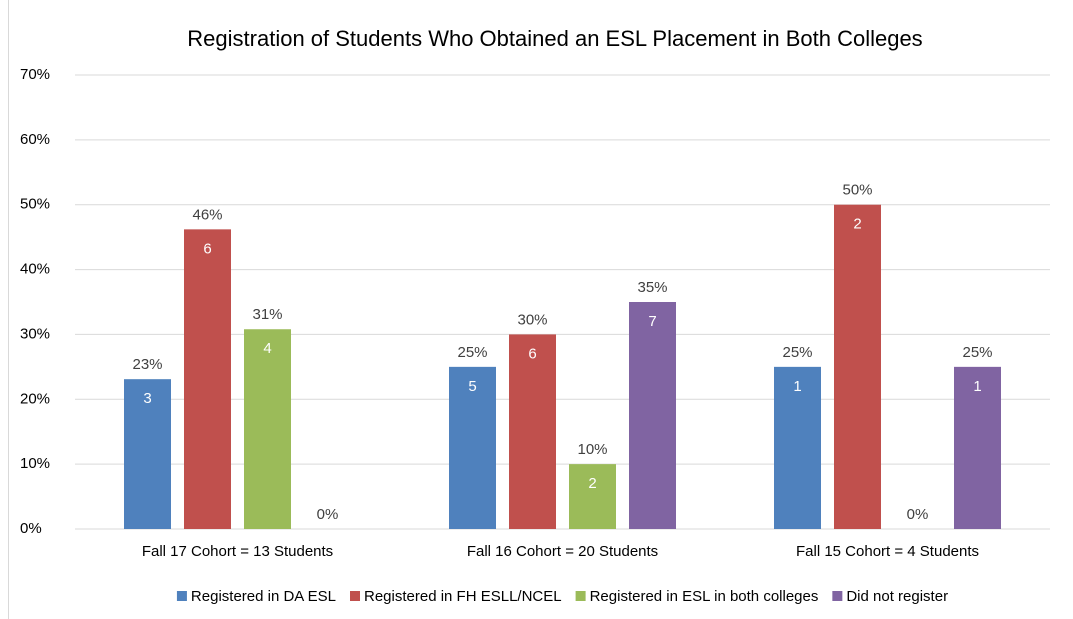 The width and height of the screenshot is (1073, 619). What do you see at coordinates (35, 398) in the screenshot?
I see `y-tick-label: 20%` at bounding box center [35, 398].